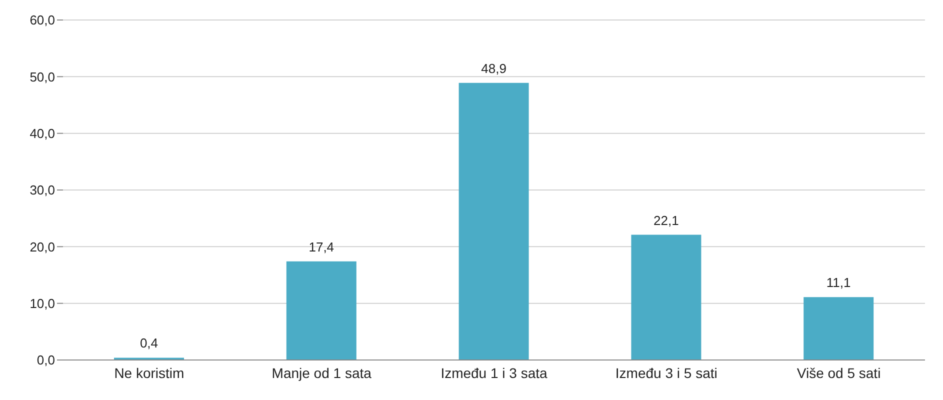 This screenshot has width=943, height=400. I want to click on y-tick-label: 60,0, so click(42, 20).